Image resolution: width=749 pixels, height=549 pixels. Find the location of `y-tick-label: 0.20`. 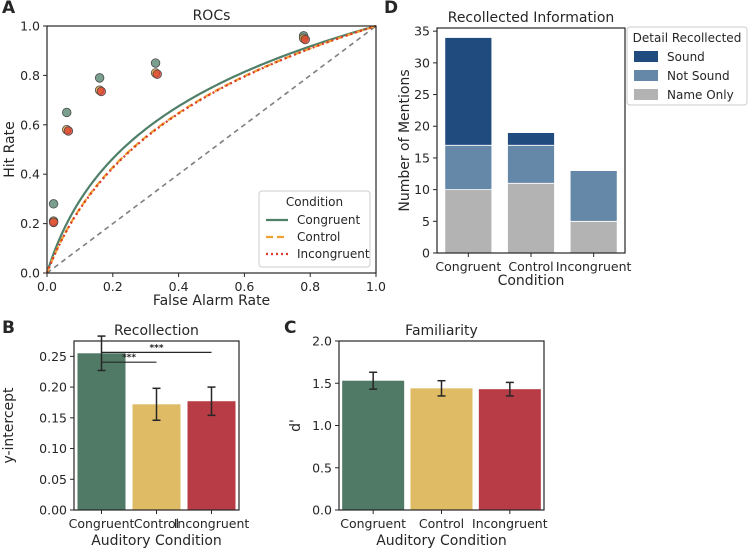

y-tick-label: 0.20 is located at coordinates (53, 387).